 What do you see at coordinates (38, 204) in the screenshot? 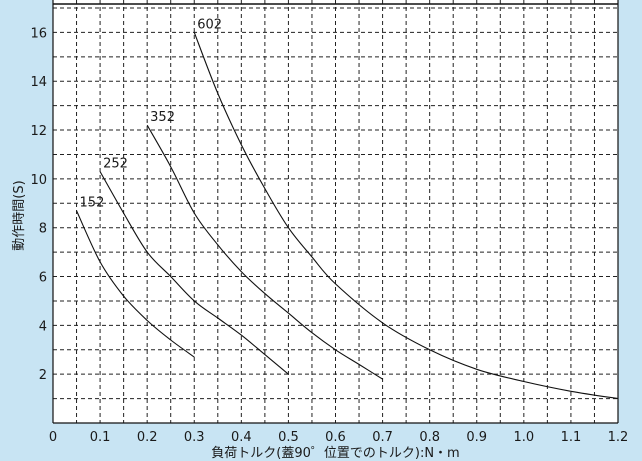
I see `y-tick-labels: 2 4 6 8 10 12 14 16` at bounding box center [38, 204].